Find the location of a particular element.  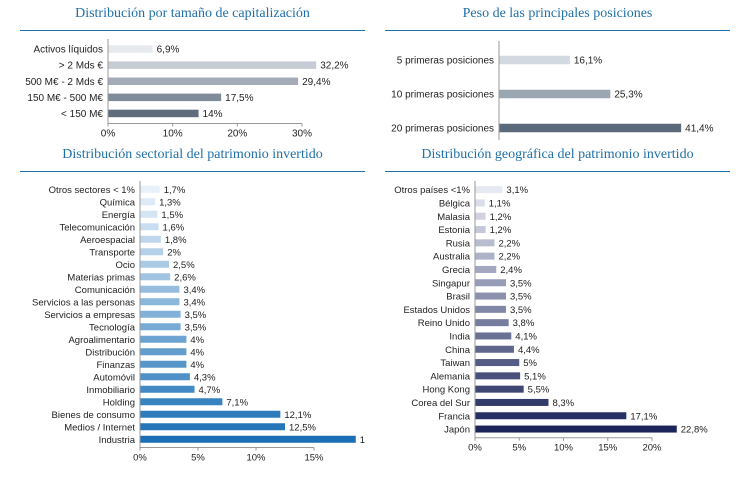

category-label: Otros países <1% is located at coordinates (432, 190).